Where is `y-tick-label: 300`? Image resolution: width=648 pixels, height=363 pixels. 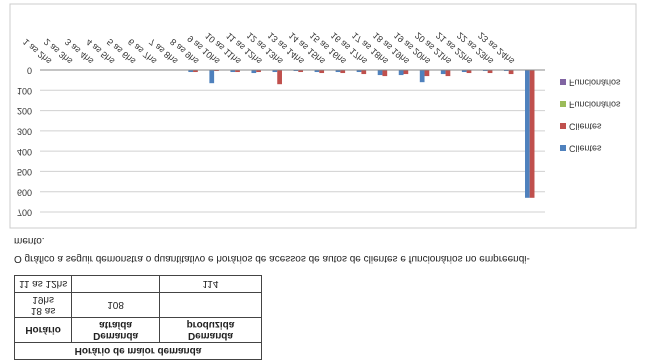
y-tick-label: 300 is located at coordinates (24, 131).